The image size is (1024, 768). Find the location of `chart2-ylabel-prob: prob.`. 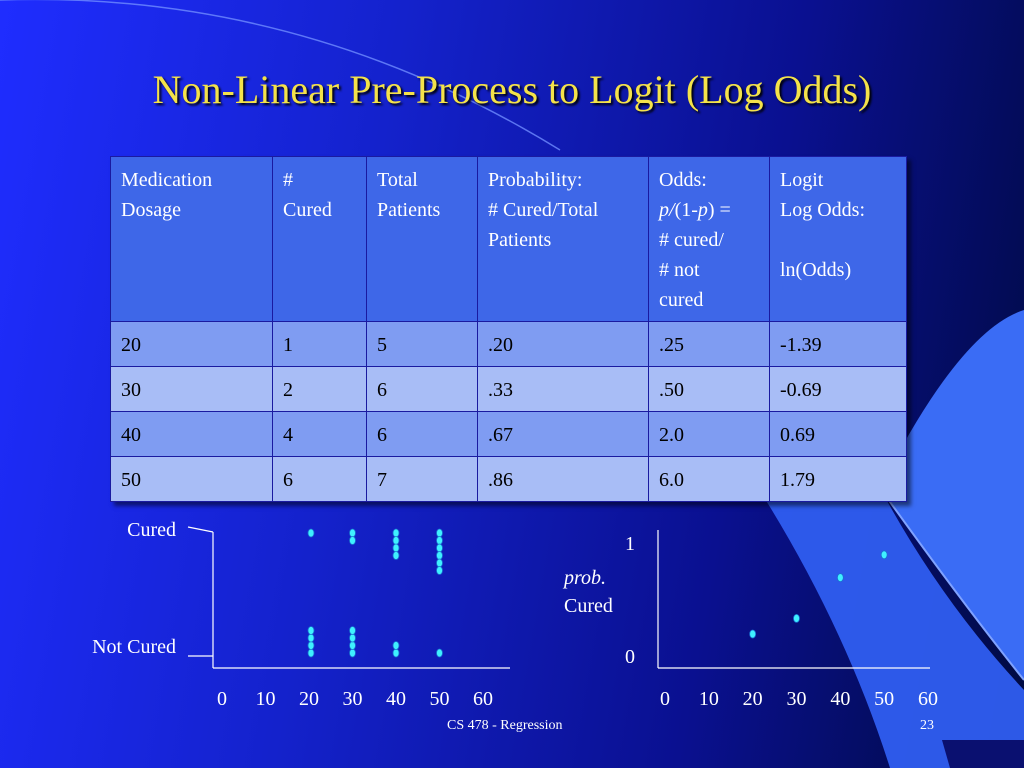

chart2-ylabel-prob: prob. is located at coordinates (584, 578).